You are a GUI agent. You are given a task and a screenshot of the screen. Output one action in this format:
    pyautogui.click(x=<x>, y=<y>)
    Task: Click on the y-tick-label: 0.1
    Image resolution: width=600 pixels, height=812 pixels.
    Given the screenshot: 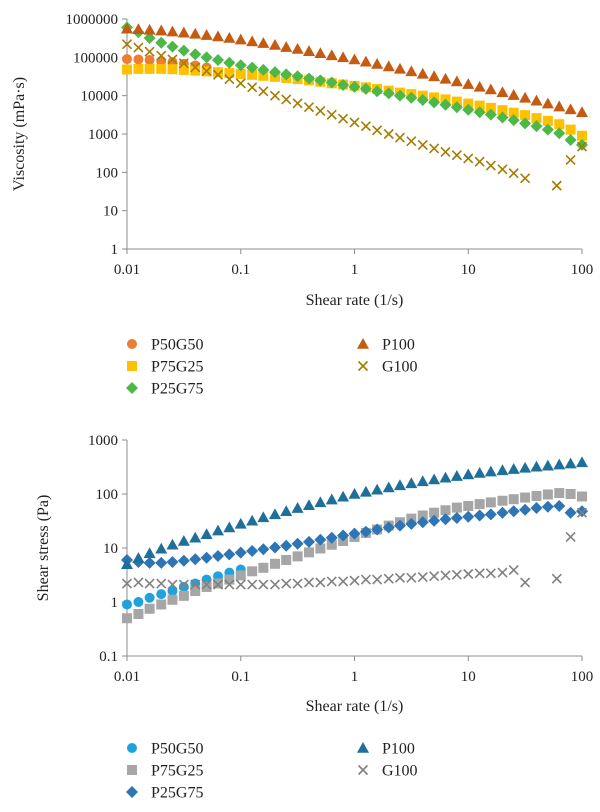 What is the action you would take?
    pyautogui.click(x=108, y=657)
    